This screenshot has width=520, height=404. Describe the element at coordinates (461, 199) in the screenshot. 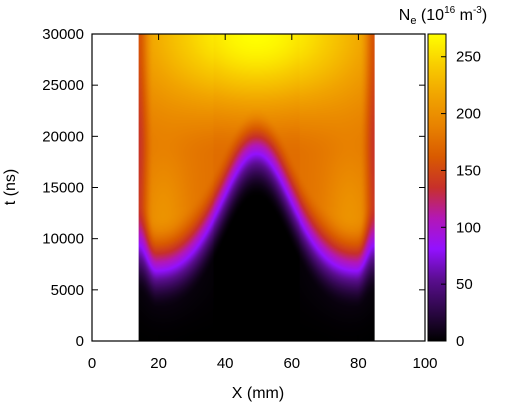

I see `colorbar-ticks: 0 50 100 150 200 250` at that location.